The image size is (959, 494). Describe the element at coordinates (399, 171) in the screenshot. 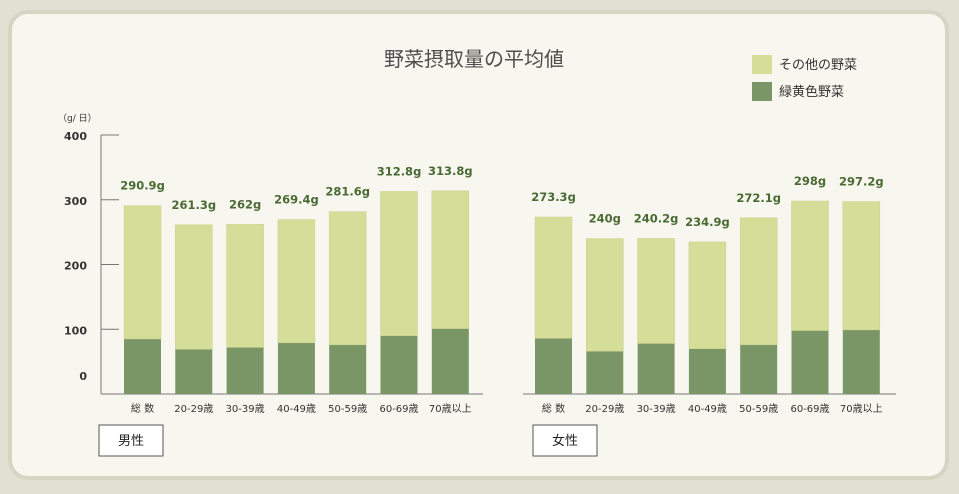

I see `bar-total-label: 312.8g` at that location.